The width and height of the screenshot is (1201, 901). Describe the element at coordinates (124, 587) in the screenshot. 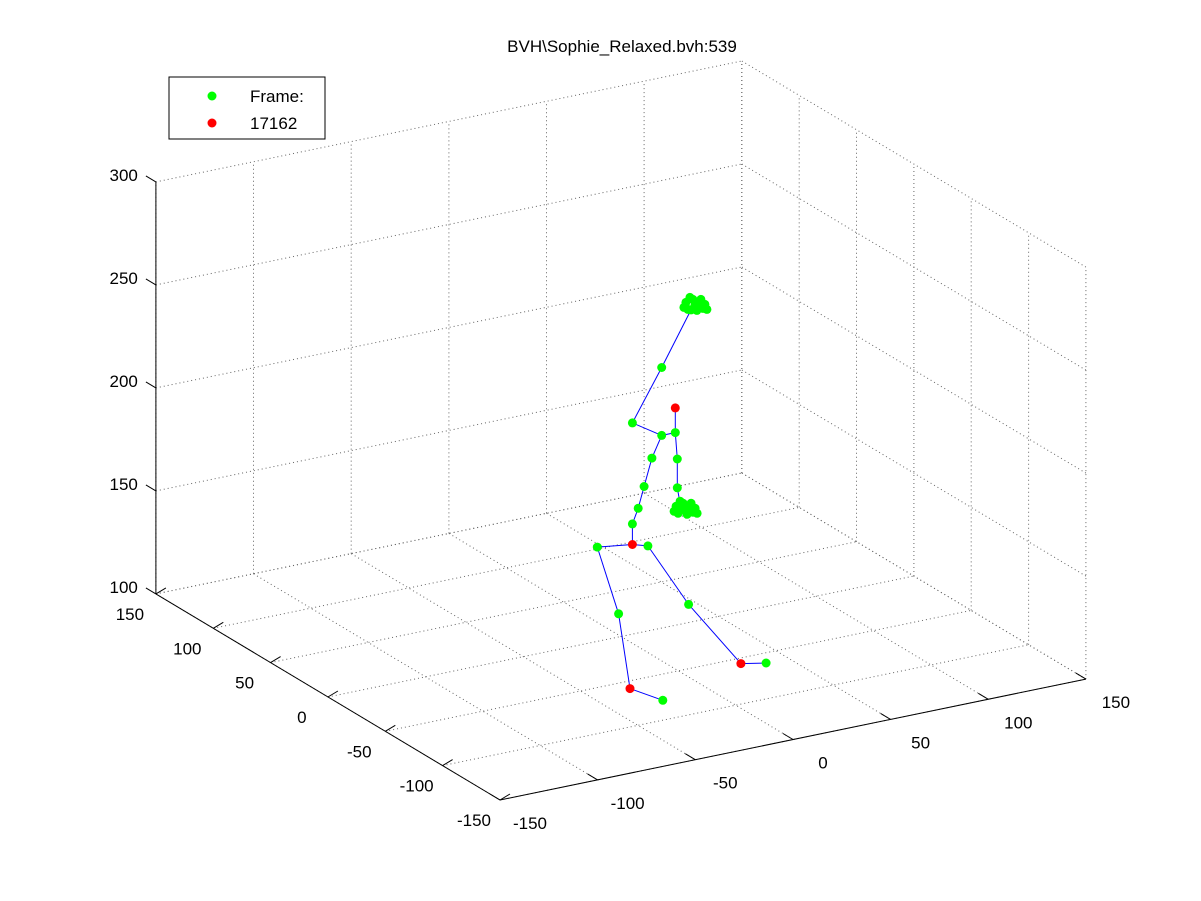

I see `z-tick-label: 100` at that location.